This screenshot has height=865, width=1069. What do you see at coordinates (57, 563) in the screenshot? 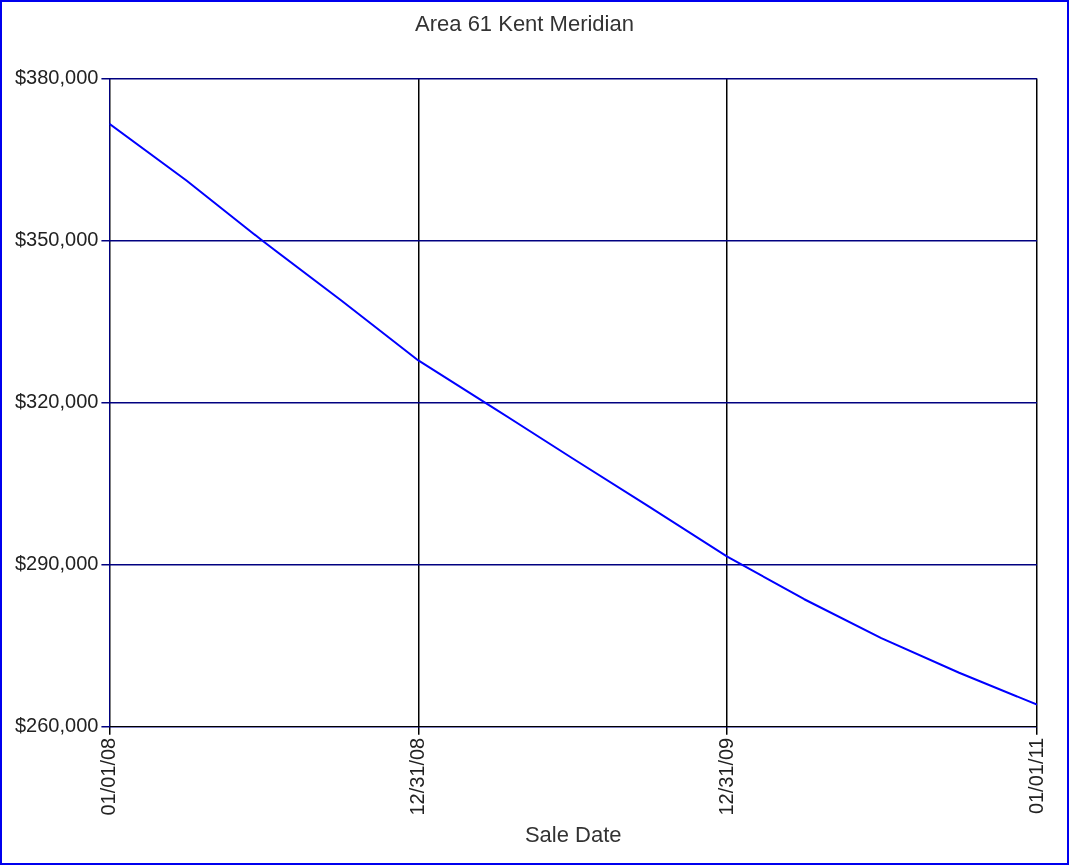
I see `y-tick-label: $290,000` at bounding box center [57, 563].